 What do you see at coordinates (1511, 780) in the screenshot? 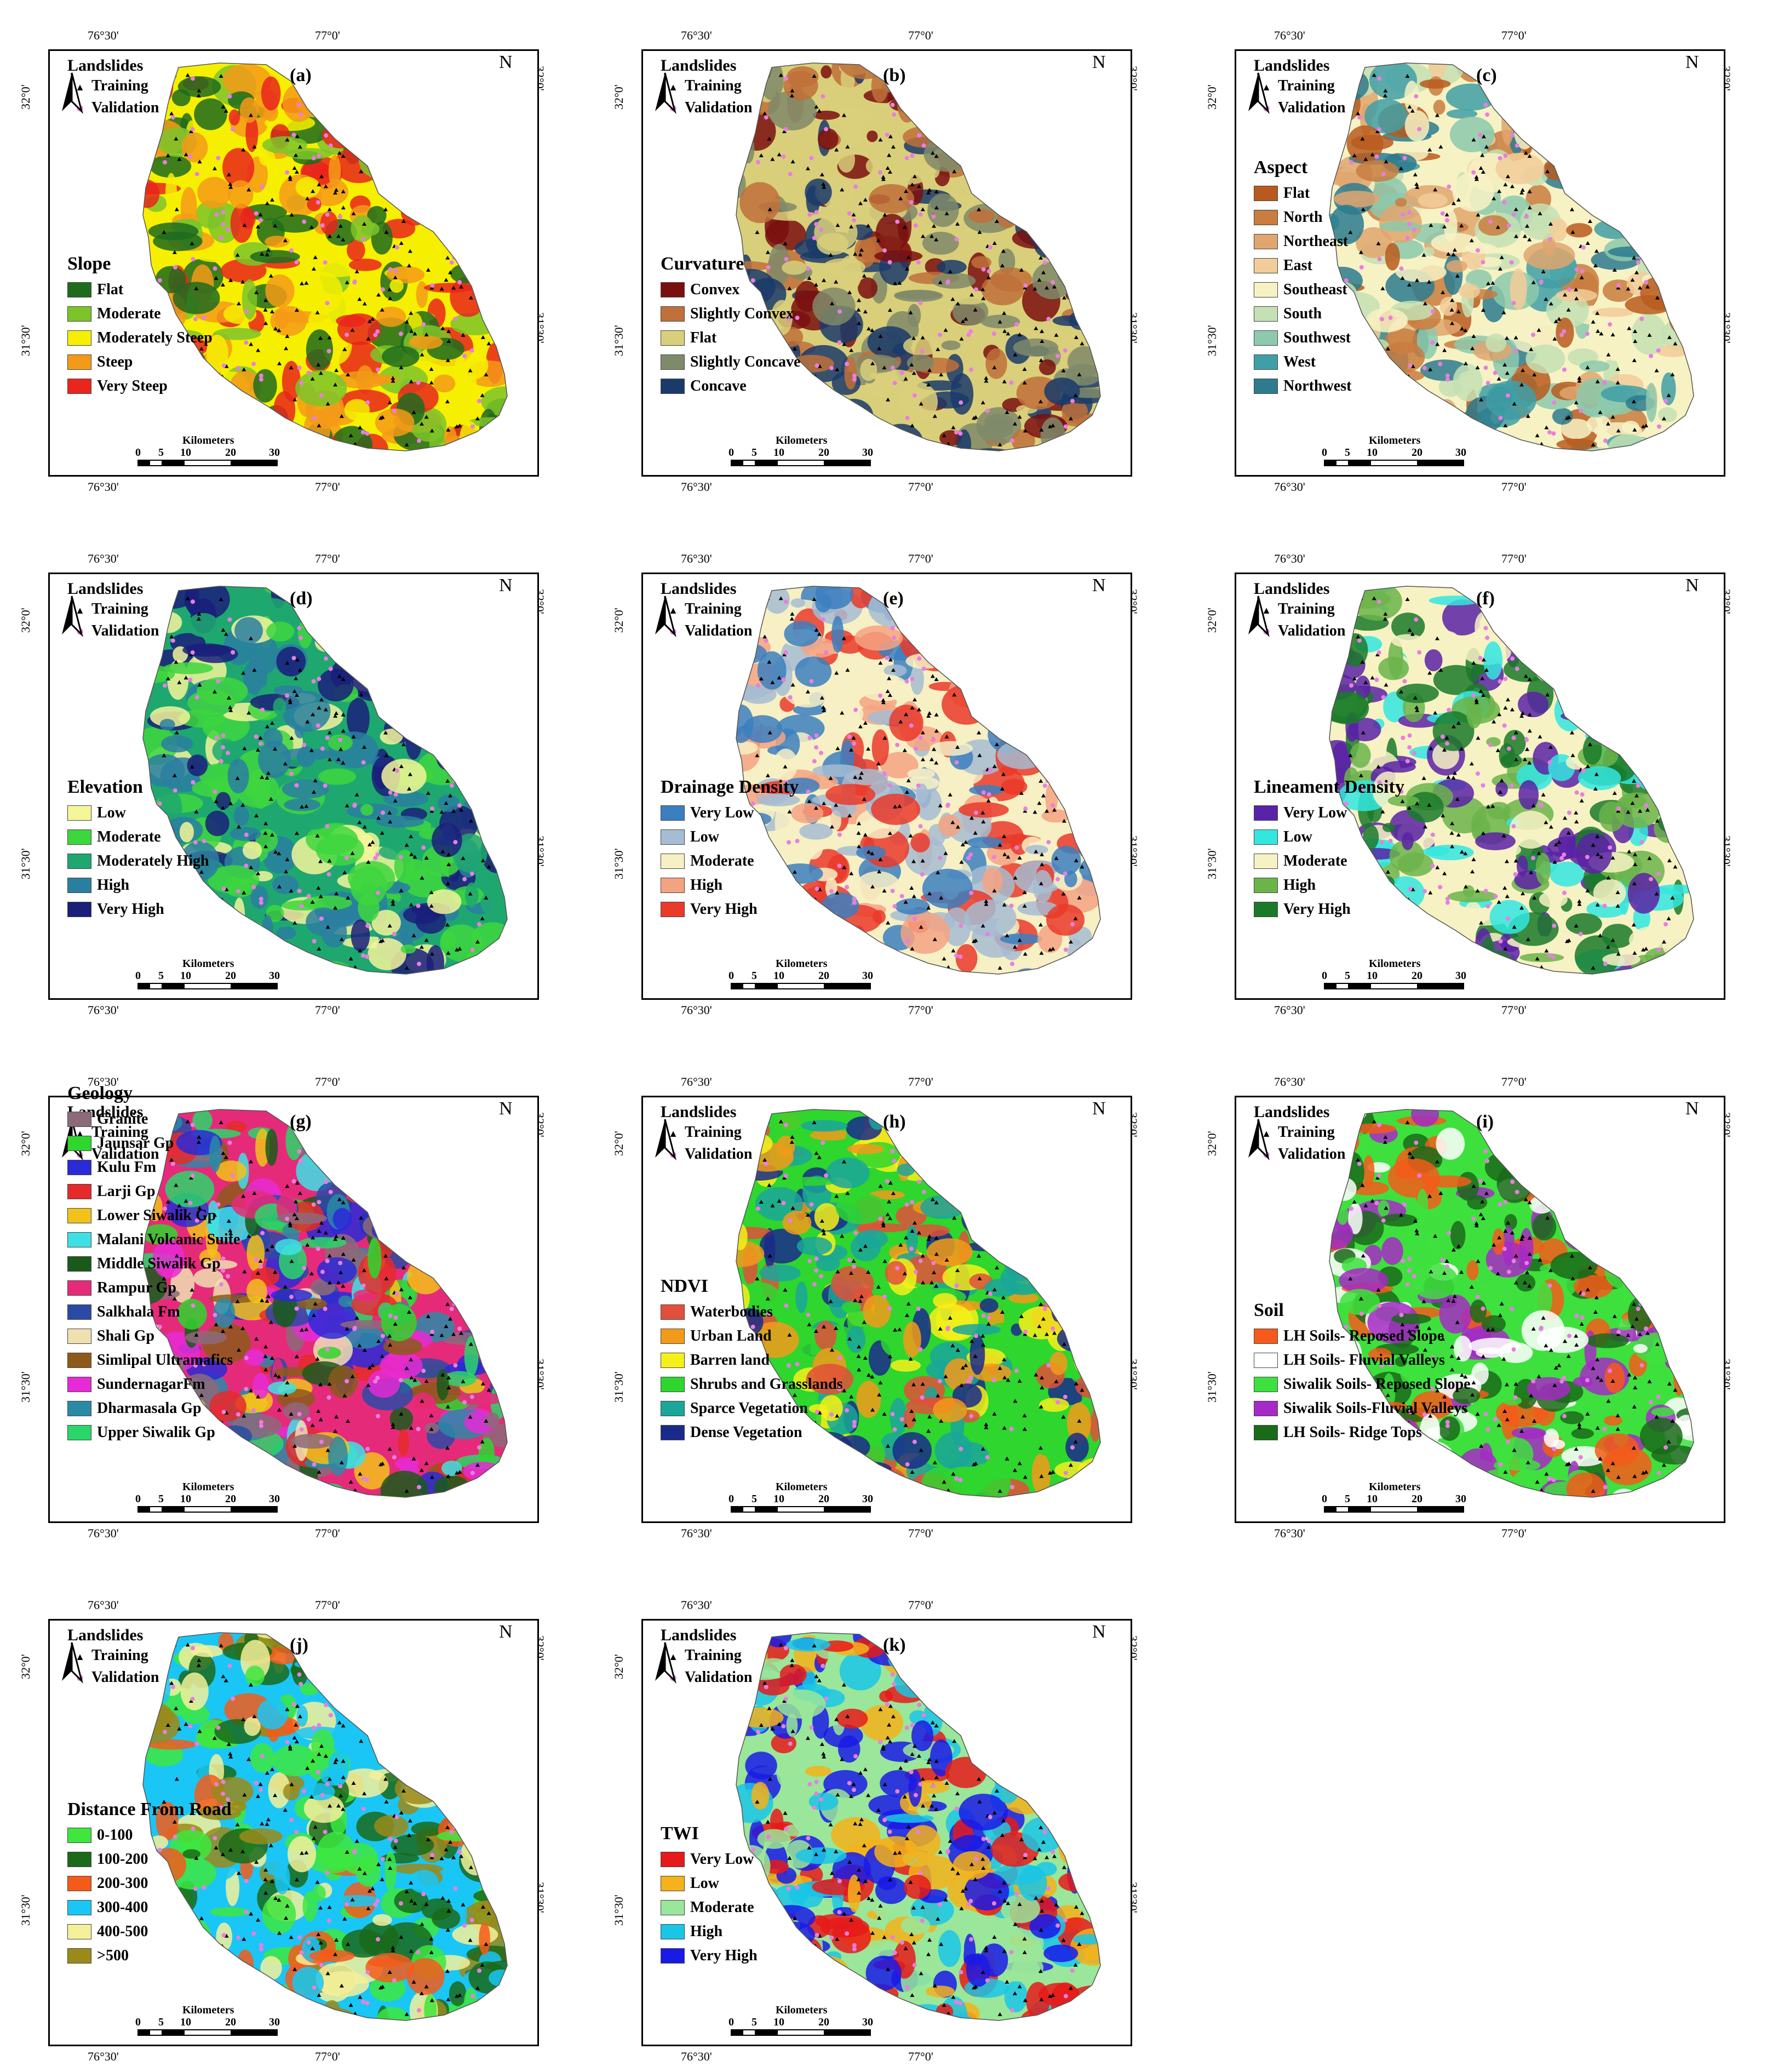
I see `map-canvas` at bounding box center [1511, 780].